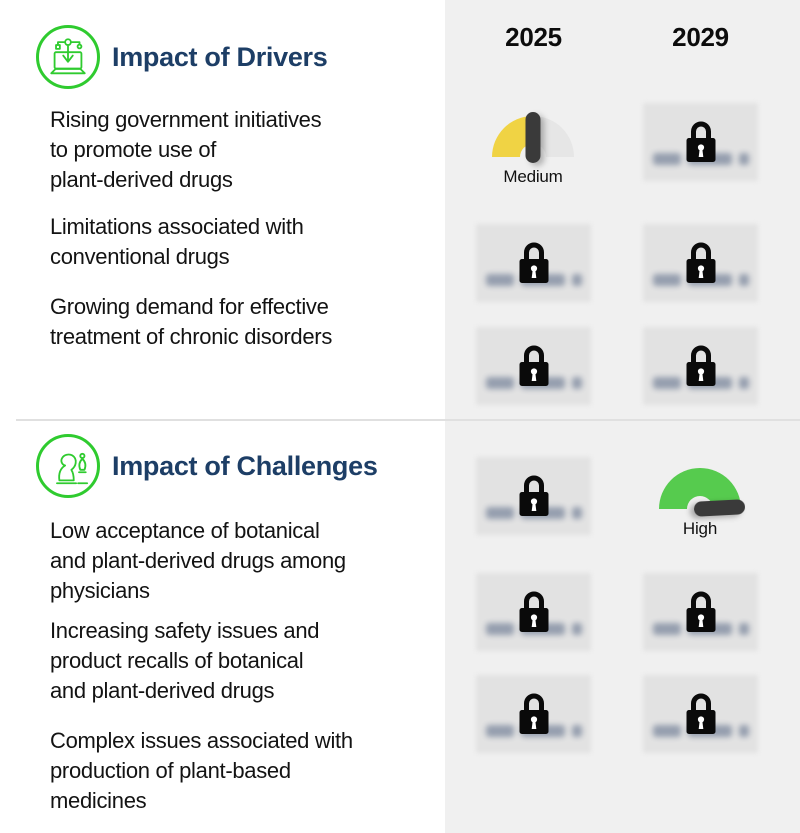 This screenshot has width=800, height=833. I want to click on drivers-section-title: Impact of Drivers, so click(220, 57).